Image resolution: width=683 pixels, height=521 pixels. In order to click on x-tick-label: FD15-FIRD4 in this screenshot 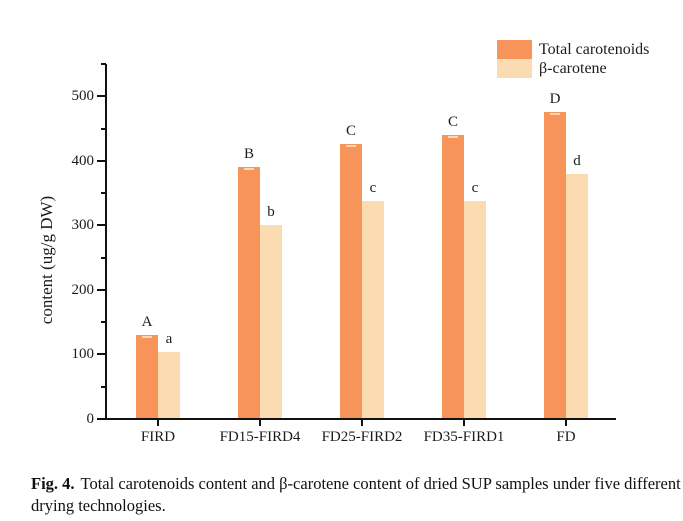, I will do `click(260, 437)`.